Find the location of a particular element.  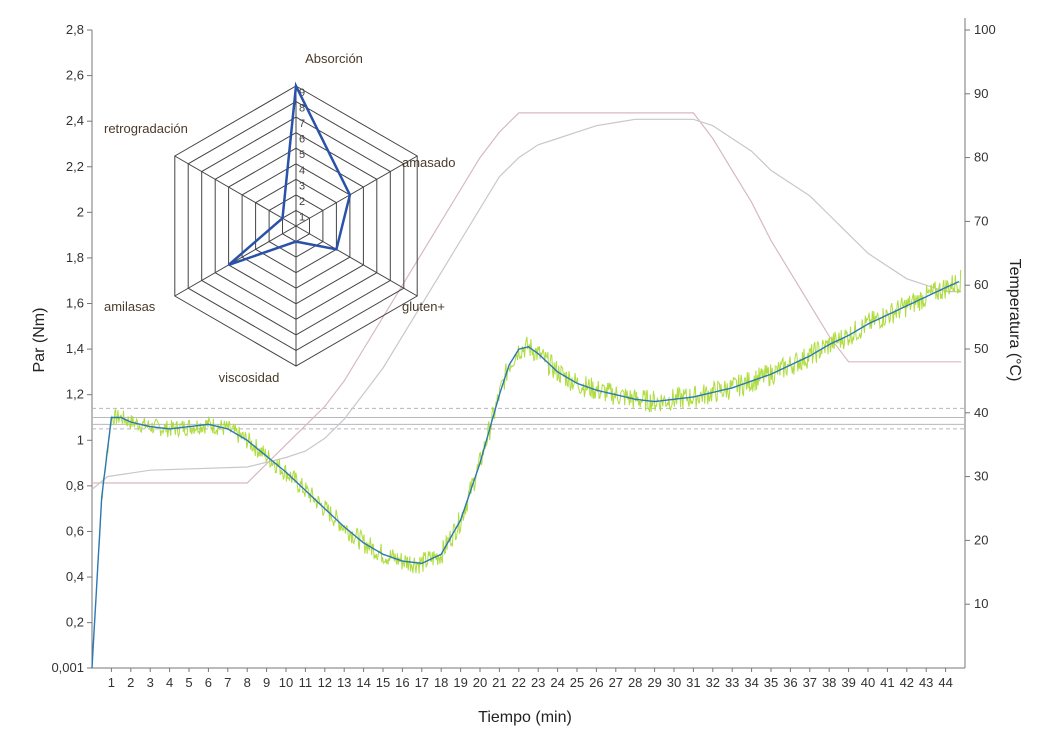

radar-scale-number: 9 is located at coordinates (302, 93).